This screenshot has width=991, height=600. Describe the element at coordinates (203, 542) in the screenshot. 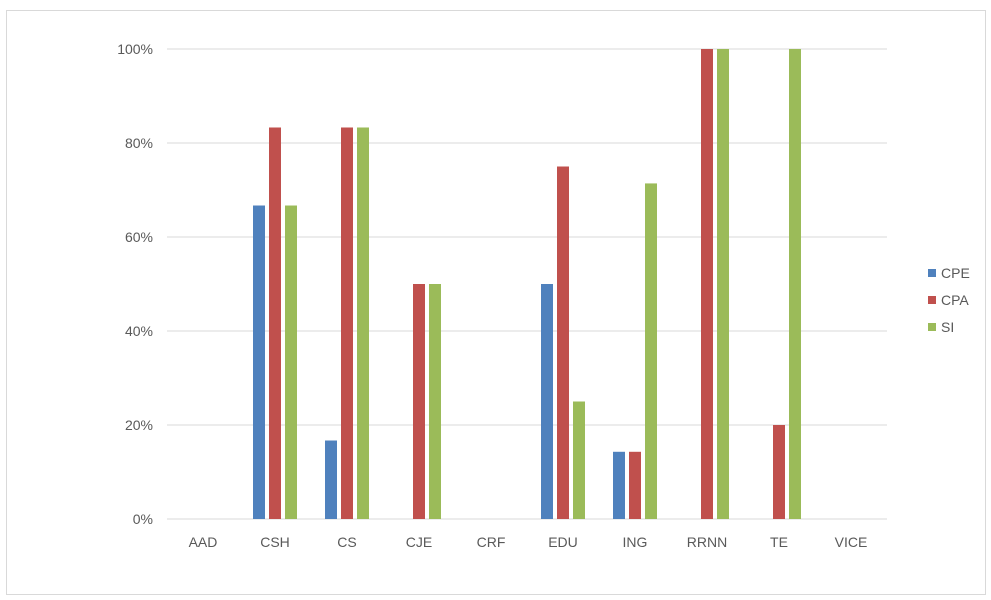

I see `x-tick-label: AAD` at that location.